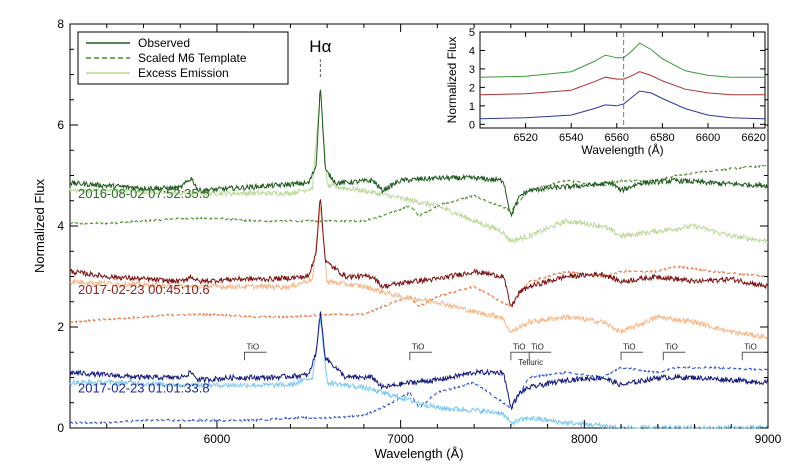 The image size is (789, 473). What do you see at coordinates (472, 107) in the screenshot?
I see `inset-y-tick-label: 1` at bounding box center [472, 107].